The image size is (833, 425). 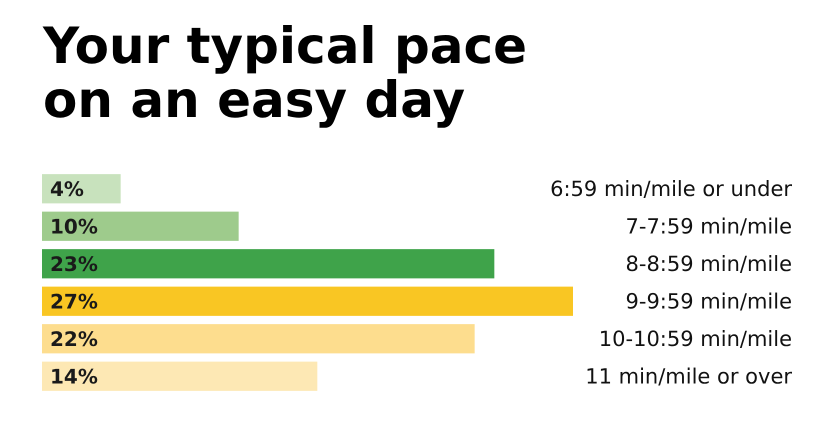 I want to click on y-tick-label: 11 min/mile or over, so click(x=688, y=376).